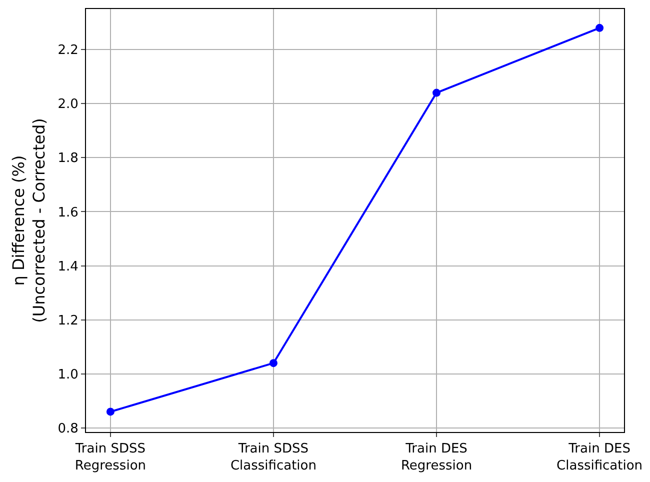 This screenshot has width=650, height=482. What do you see at coordinates (599, 458) in the screenshot?
I see `x-tick-label: Train DES Classification` at bounding box center [599, 458].